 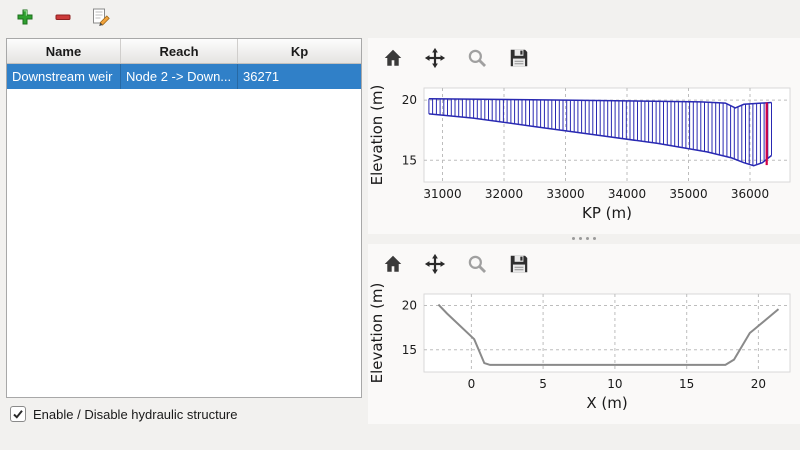 What do you see at coordinates (261, 76) in the screenshot?
I see `cell-kp: 36271` at bounding box center [261, 76].